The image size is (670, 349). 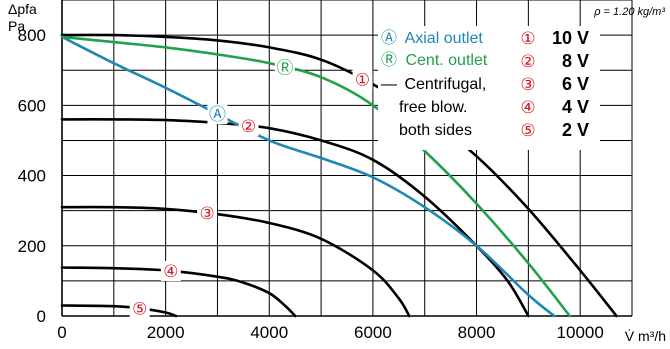 I want to click on y-tick-label: 800, so click(x=32, y=35).